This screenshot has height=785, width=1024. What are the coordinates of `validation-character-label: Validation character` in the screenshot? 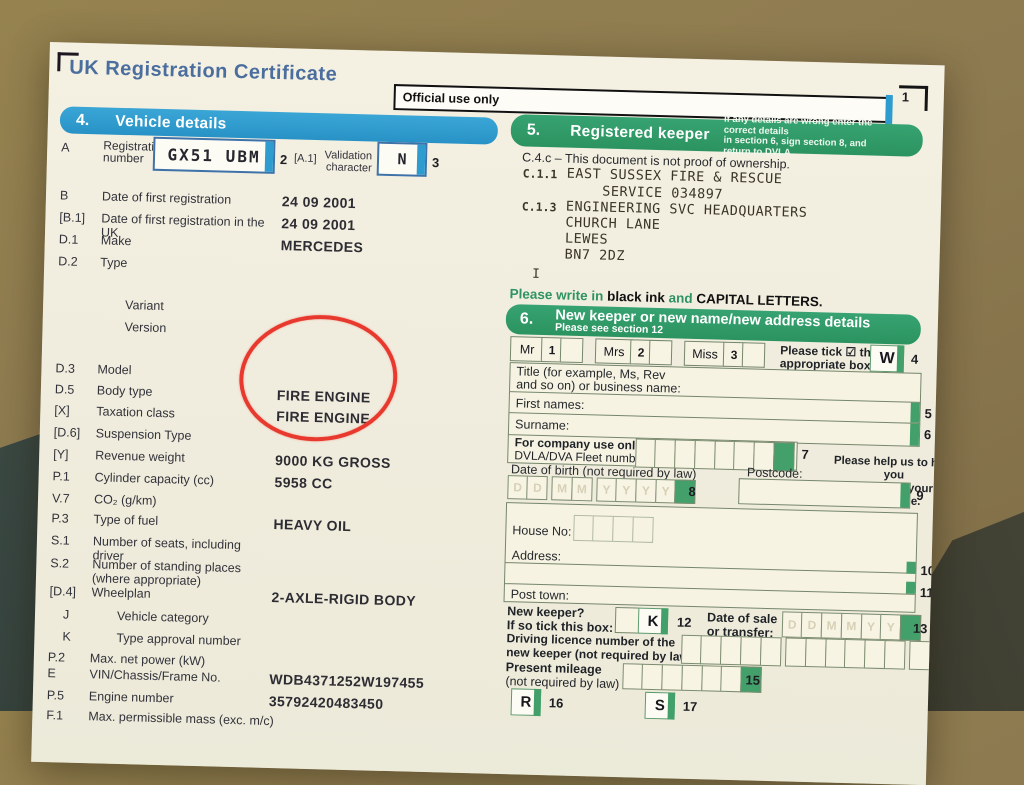 It's located at (348, 162).